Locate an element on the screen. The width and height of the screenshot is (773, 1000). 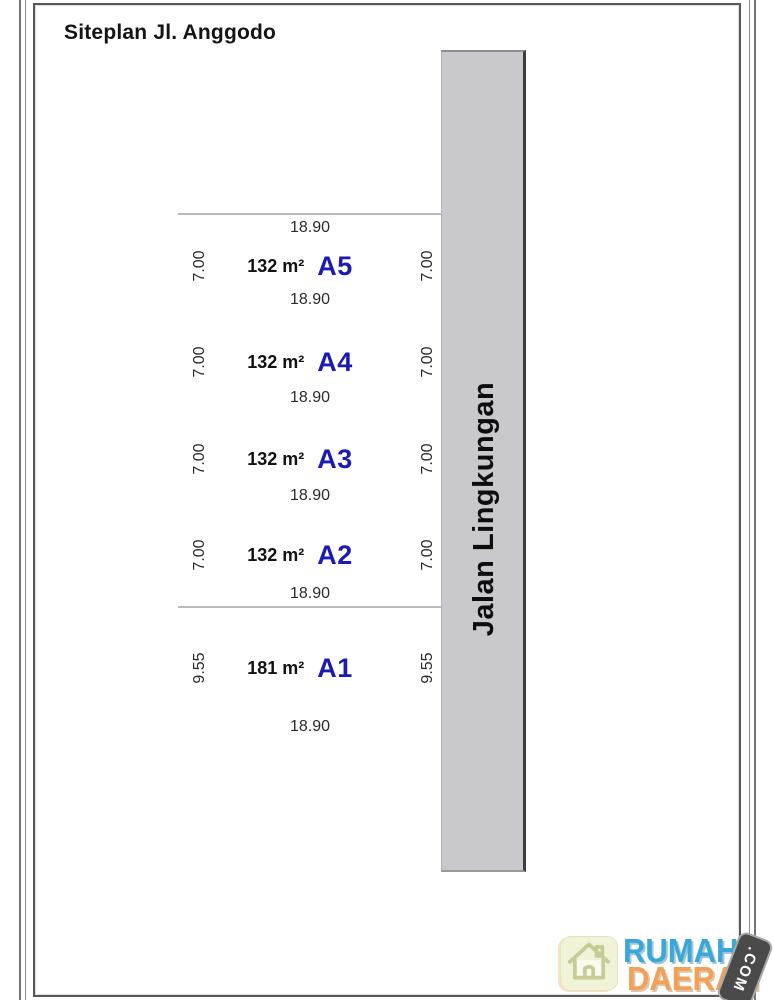
lot-row-a3: 132 m² A3 is located at coordinates (300, 459).